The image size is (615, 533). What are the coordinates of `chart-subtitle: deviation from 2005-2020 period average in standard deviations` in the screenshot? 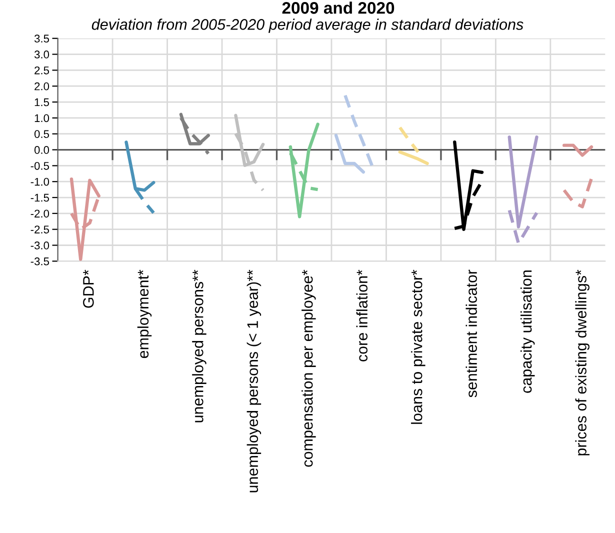 It's located at (308, 25).